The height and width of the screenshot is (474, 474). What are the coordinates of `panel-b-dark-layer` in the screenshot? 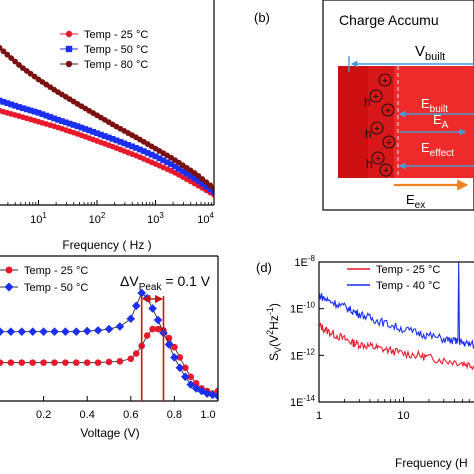 It's located at (354, 122).